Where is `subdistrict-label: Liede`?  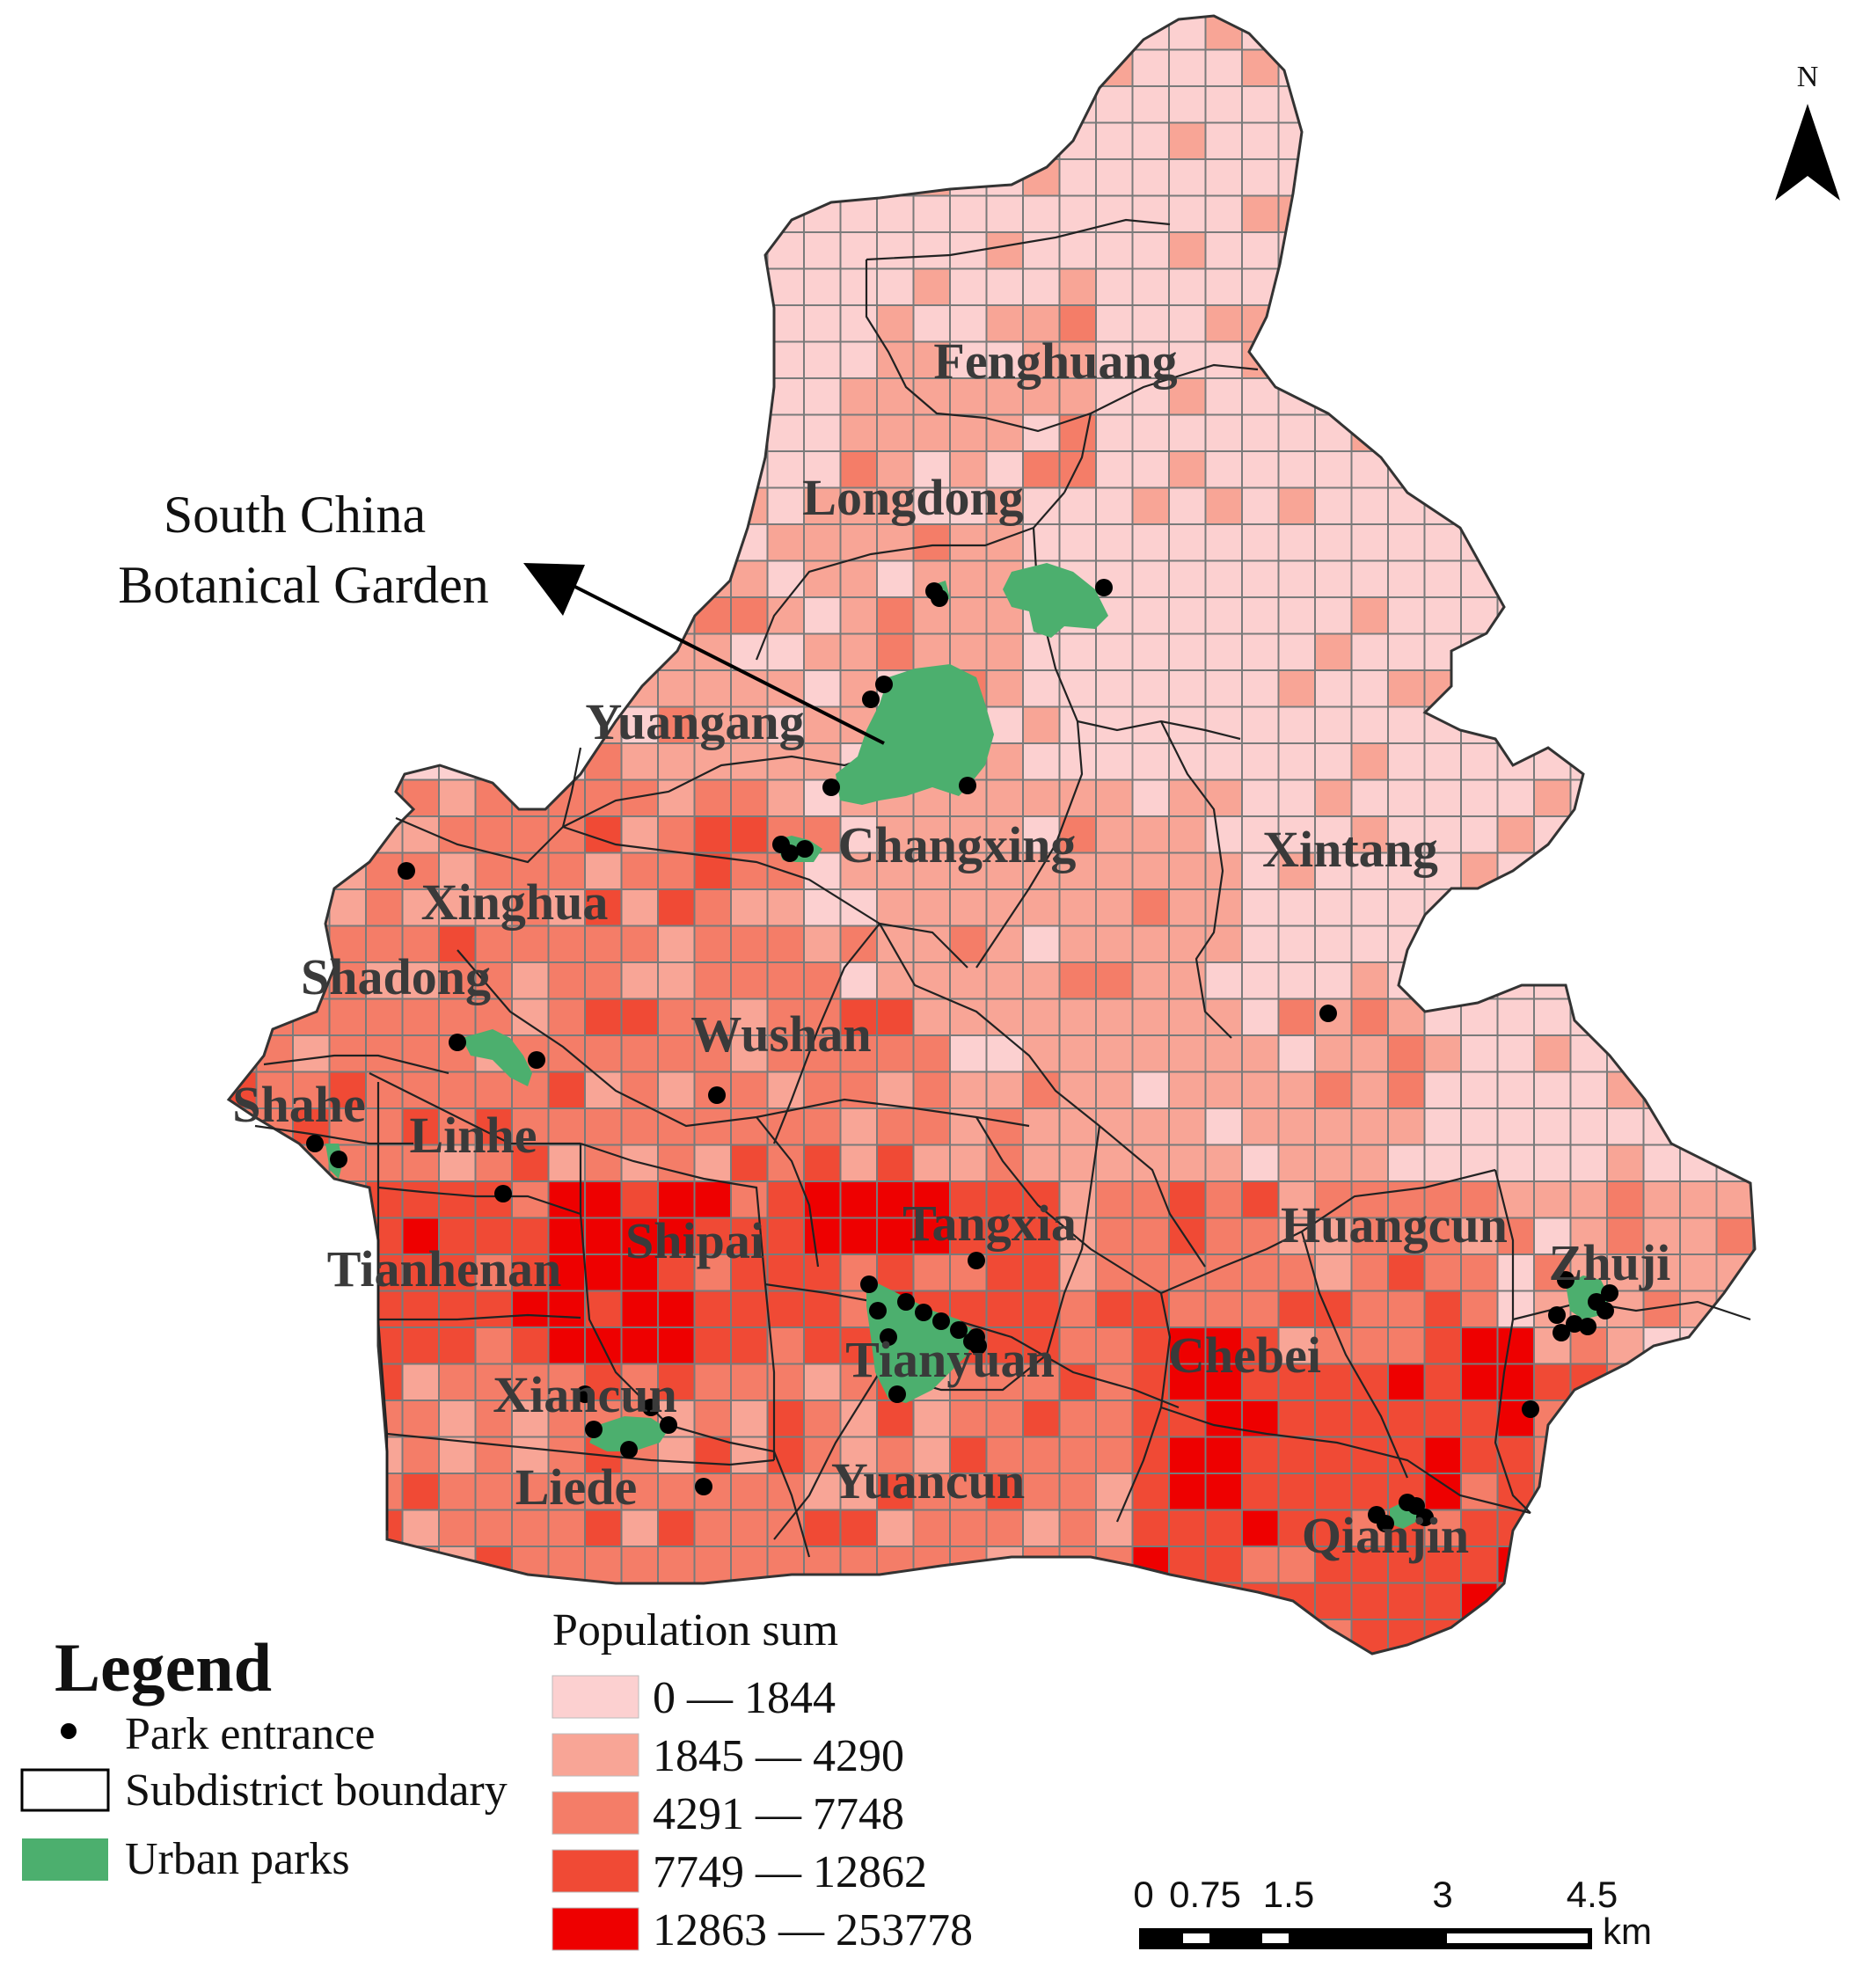
subdistrict-label: Liede is located at coordinates (576, 1487).